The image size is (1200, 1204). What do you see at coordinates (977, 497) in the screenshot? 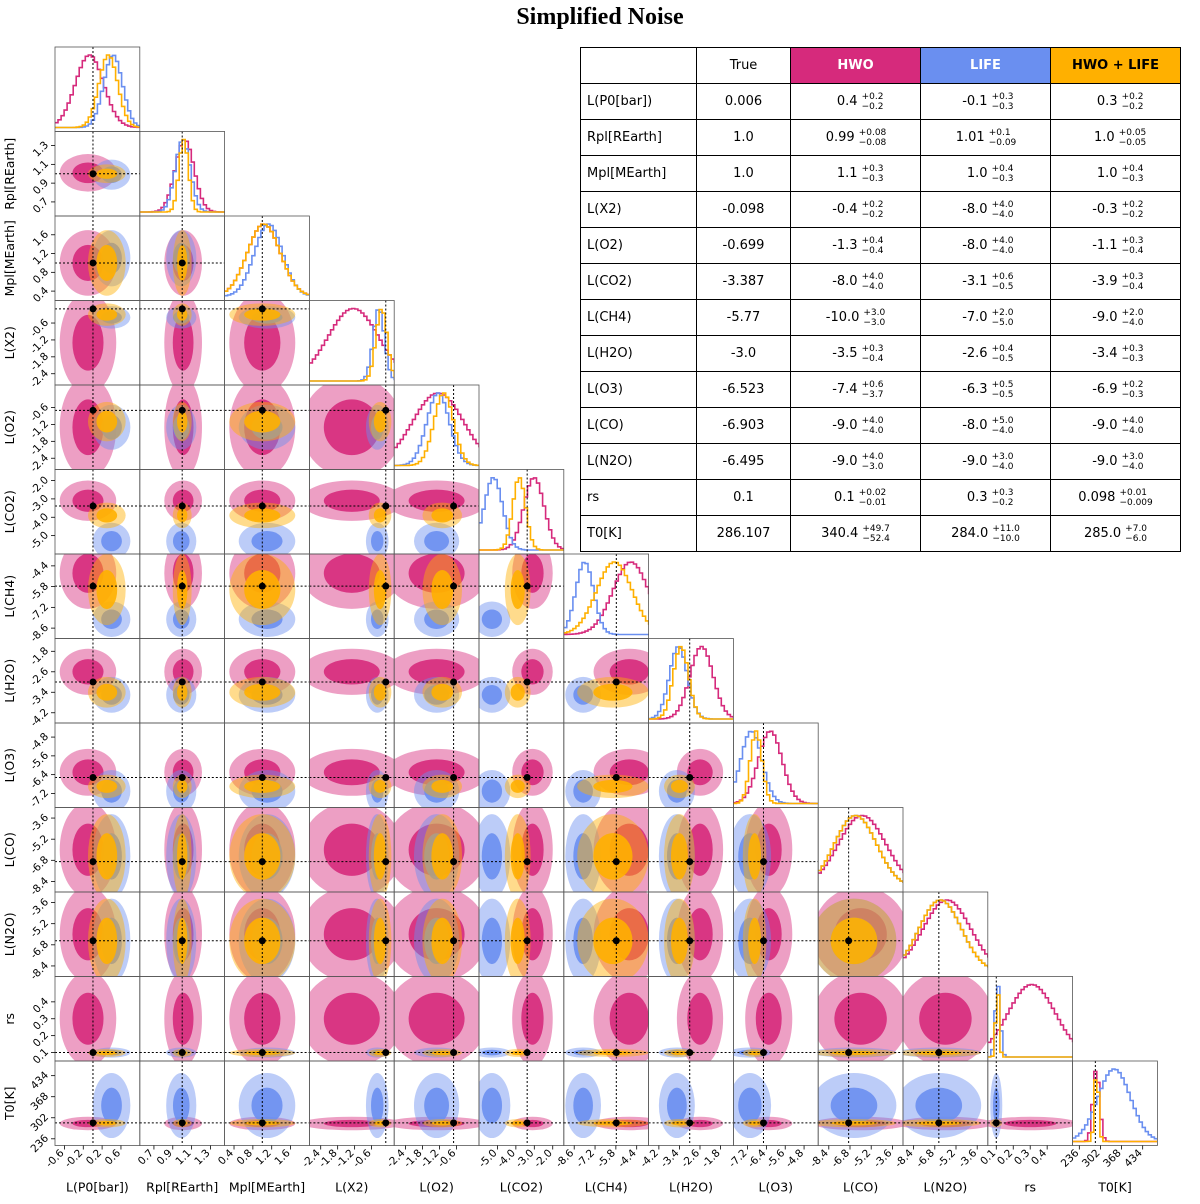
I see `estimate-value: 0.3` at bounding box center [977, 497].